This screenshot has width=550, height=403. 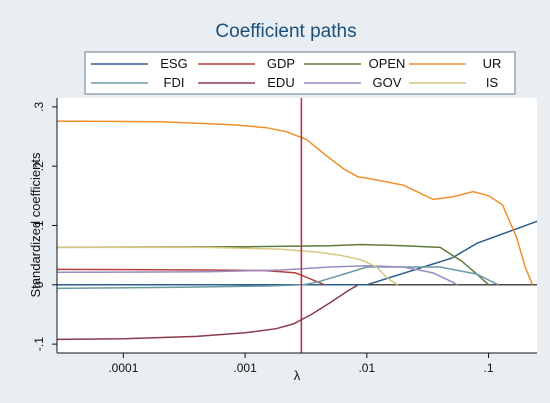 I want to click on legend-item-edu: EDU, so click(x=246, y=82).